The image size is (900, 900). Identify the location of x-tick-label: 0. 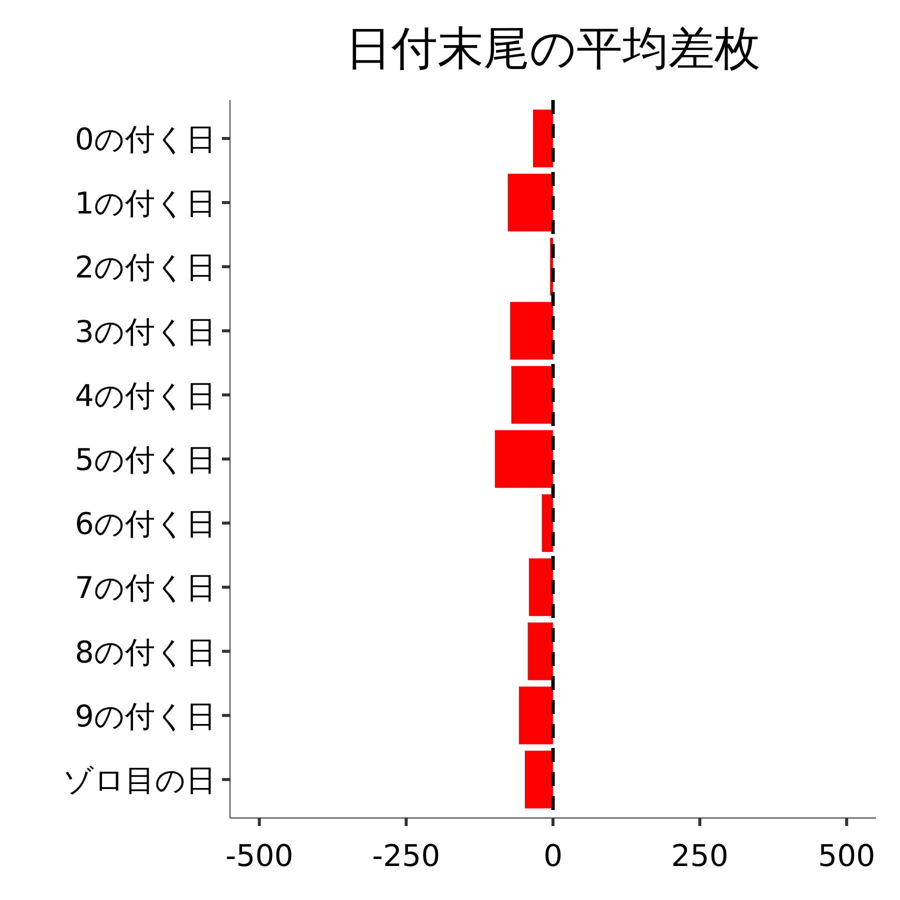
(553, 856).